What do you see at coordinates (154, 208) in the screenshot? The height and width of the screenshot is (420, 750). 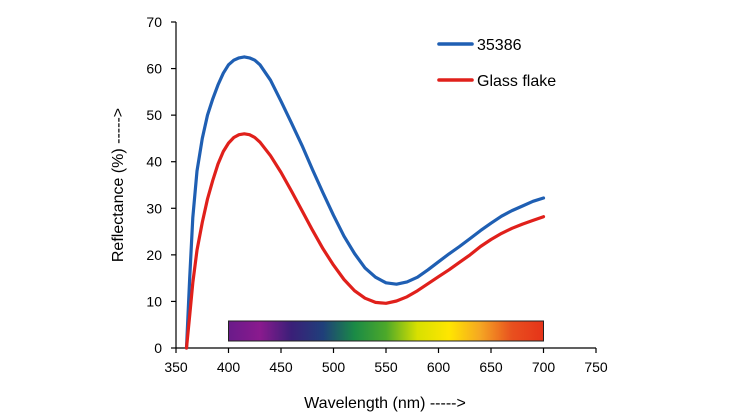 I see `y-tick-label: 30` at bounding box center [154, 208].